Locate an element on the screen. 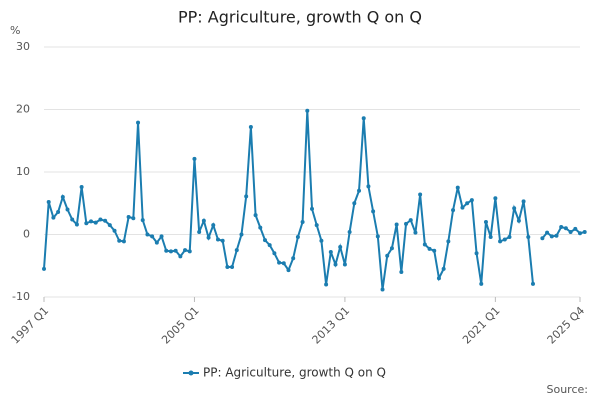  legend-marker is located at coordinates (191, 373).